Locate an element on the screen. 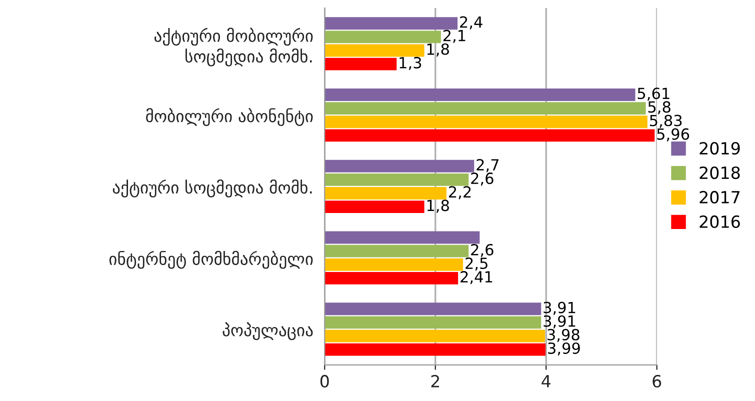  x-tick-label: 6 is located at coordinates (657, 381).